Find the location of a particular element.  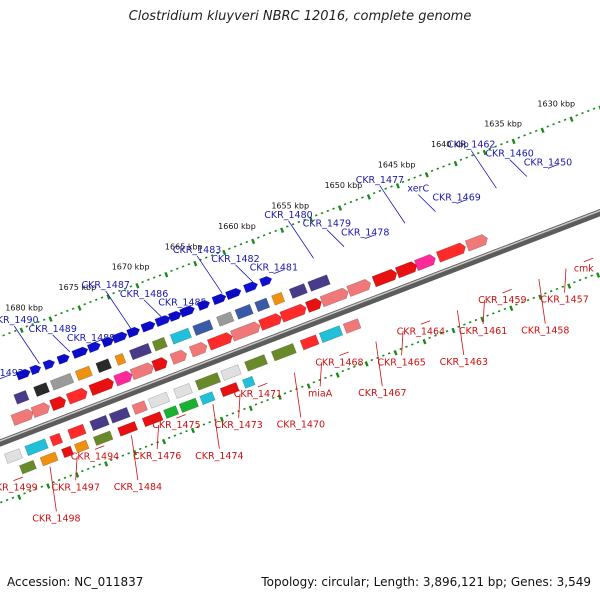

gene-label: CKR_1474 is located at coordinates (219, 456).